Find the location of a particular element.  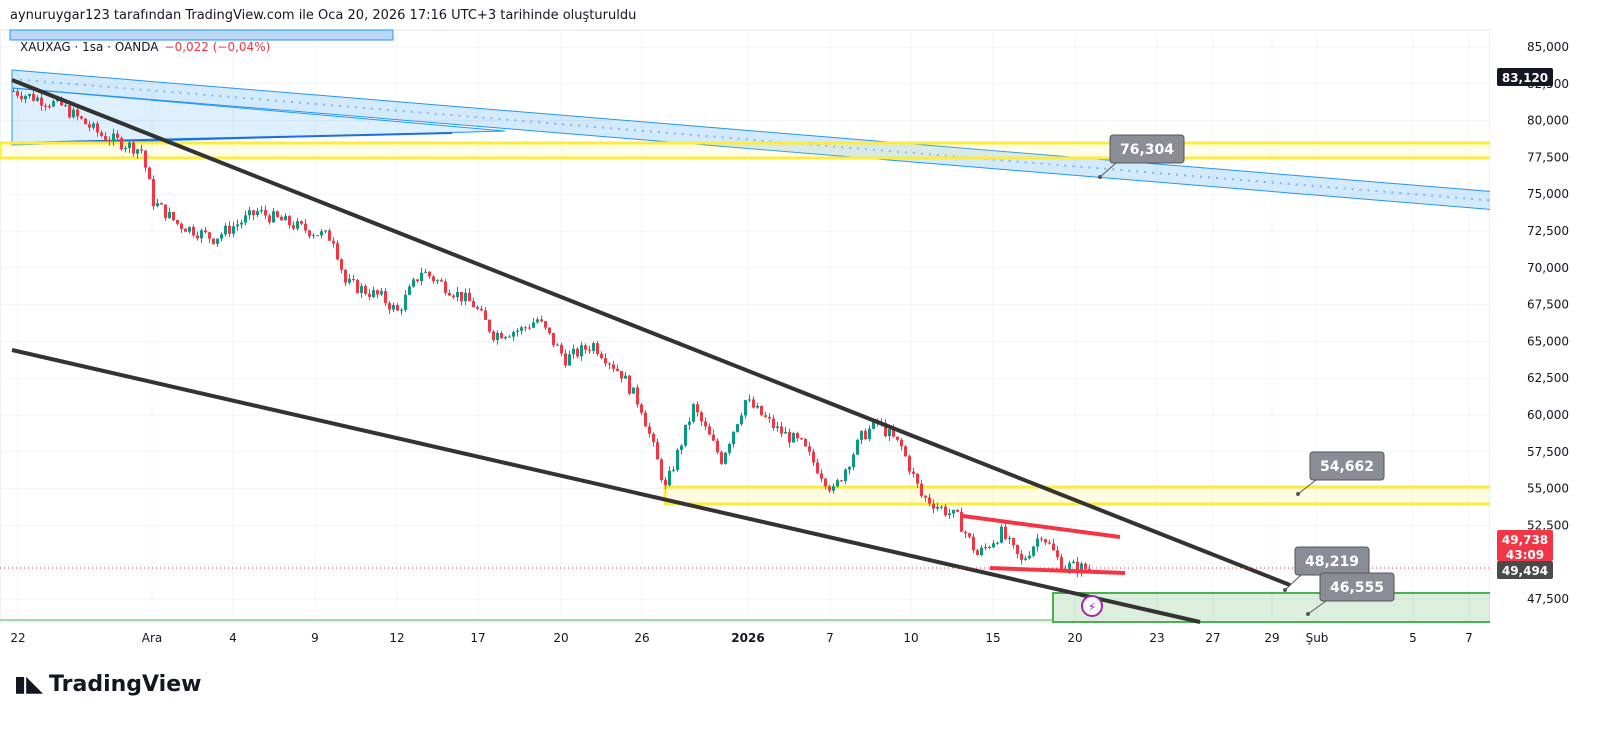

callout-label: 54,662 is located at coordinates (1347, 467).